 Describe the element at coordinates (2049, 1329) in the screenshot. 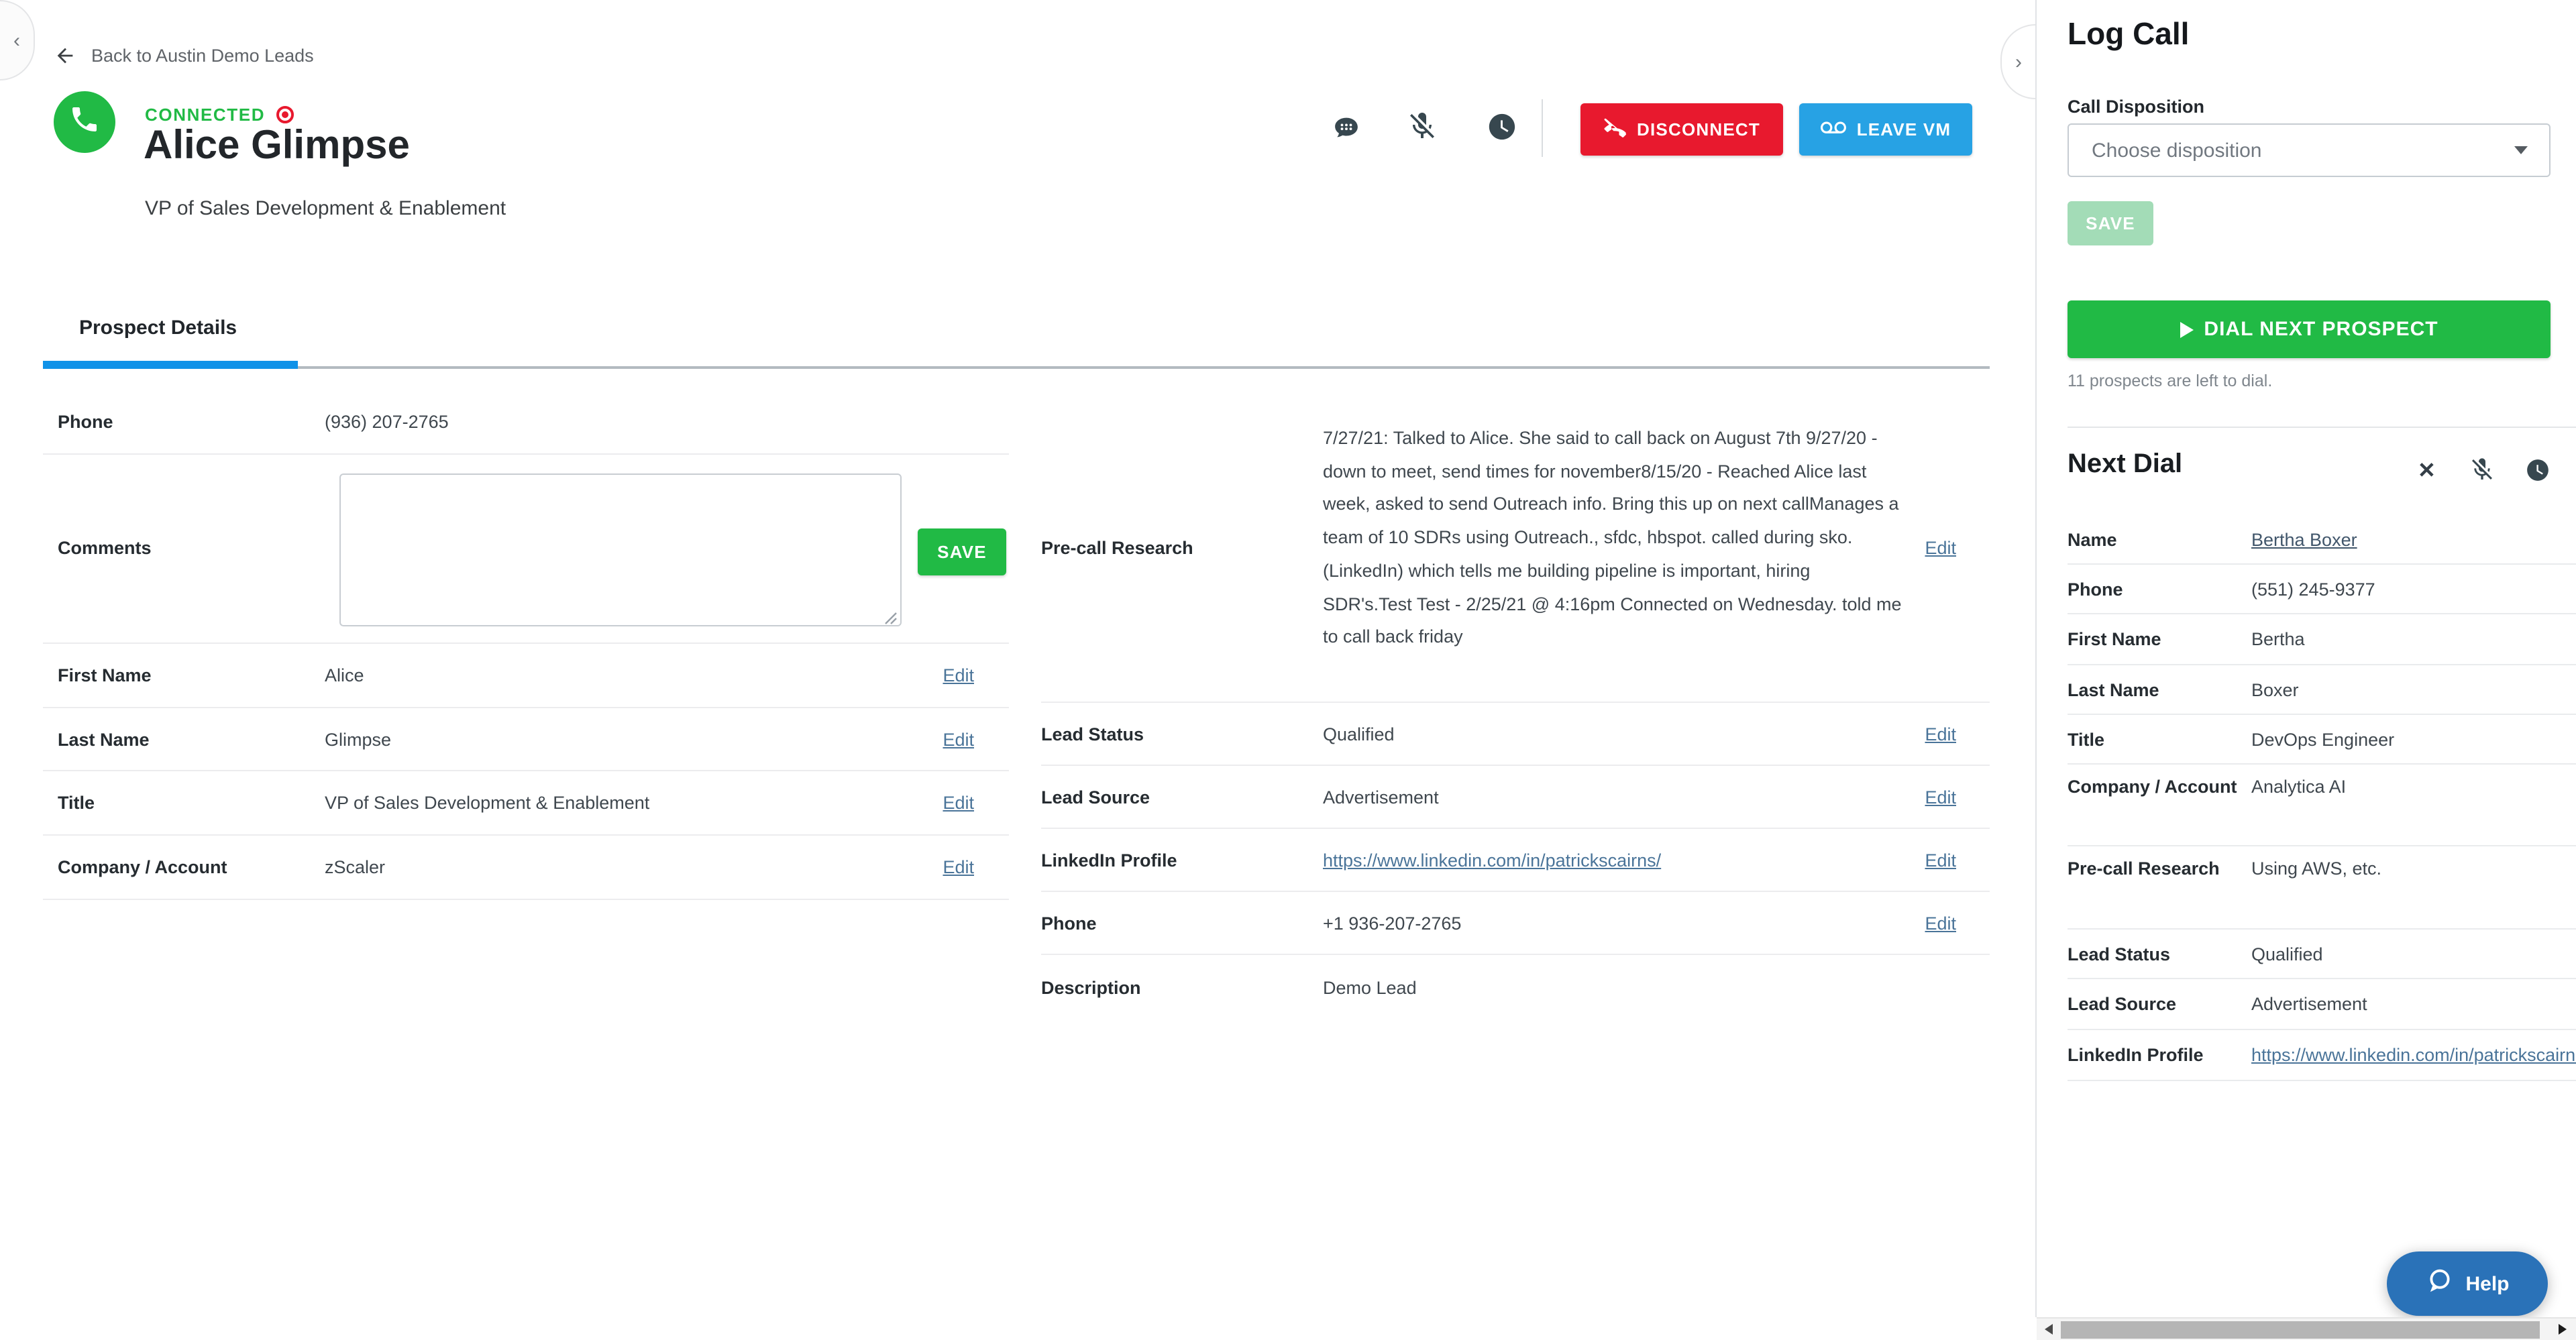

I see `scroll-left-arrow-icon` at that location.